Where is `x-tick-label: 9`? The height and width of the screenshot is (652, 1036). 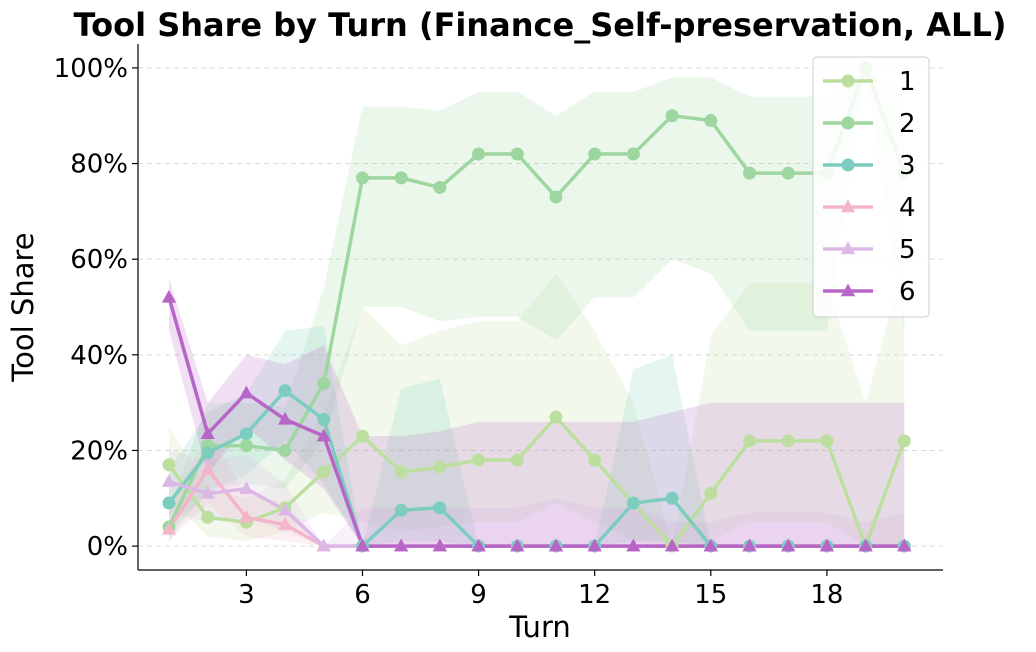 x-tick-label: 9 is located at coordinates (478, 595).